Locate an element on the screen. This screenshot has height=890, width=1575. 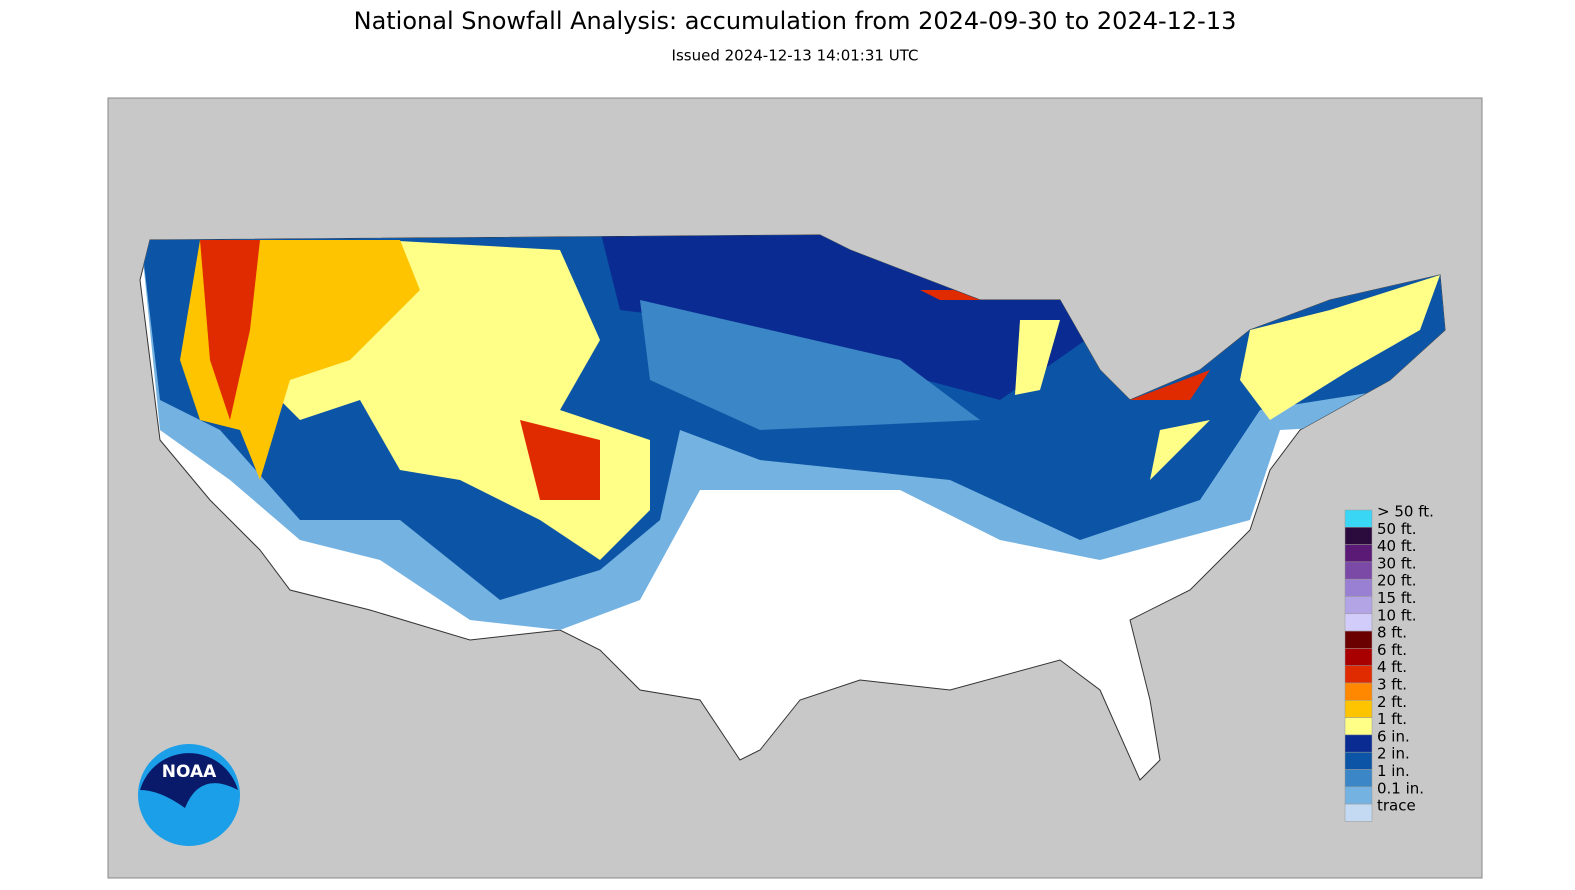
legend-label: 3 ft. is located at coordinates (1392, 685).